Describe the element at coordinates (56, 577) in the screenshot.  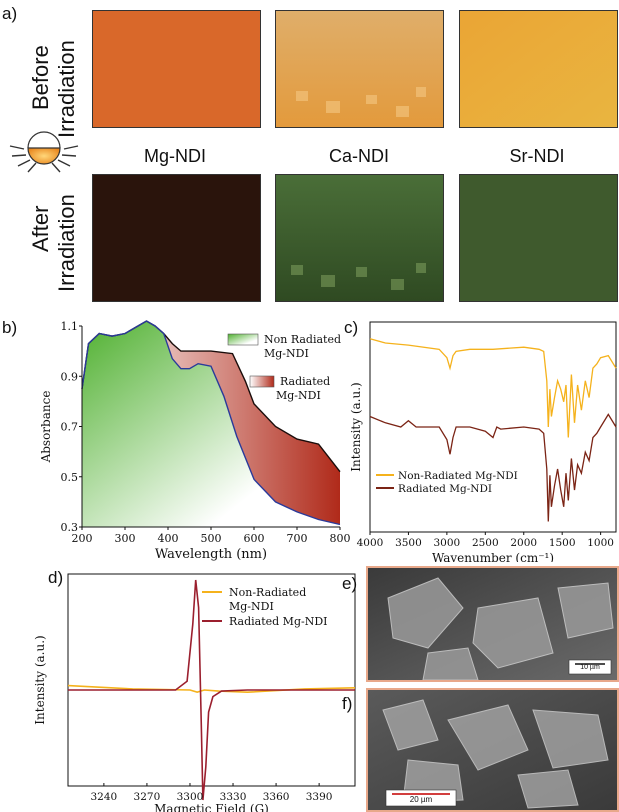
I see `panel-label-d: d)` at that location.